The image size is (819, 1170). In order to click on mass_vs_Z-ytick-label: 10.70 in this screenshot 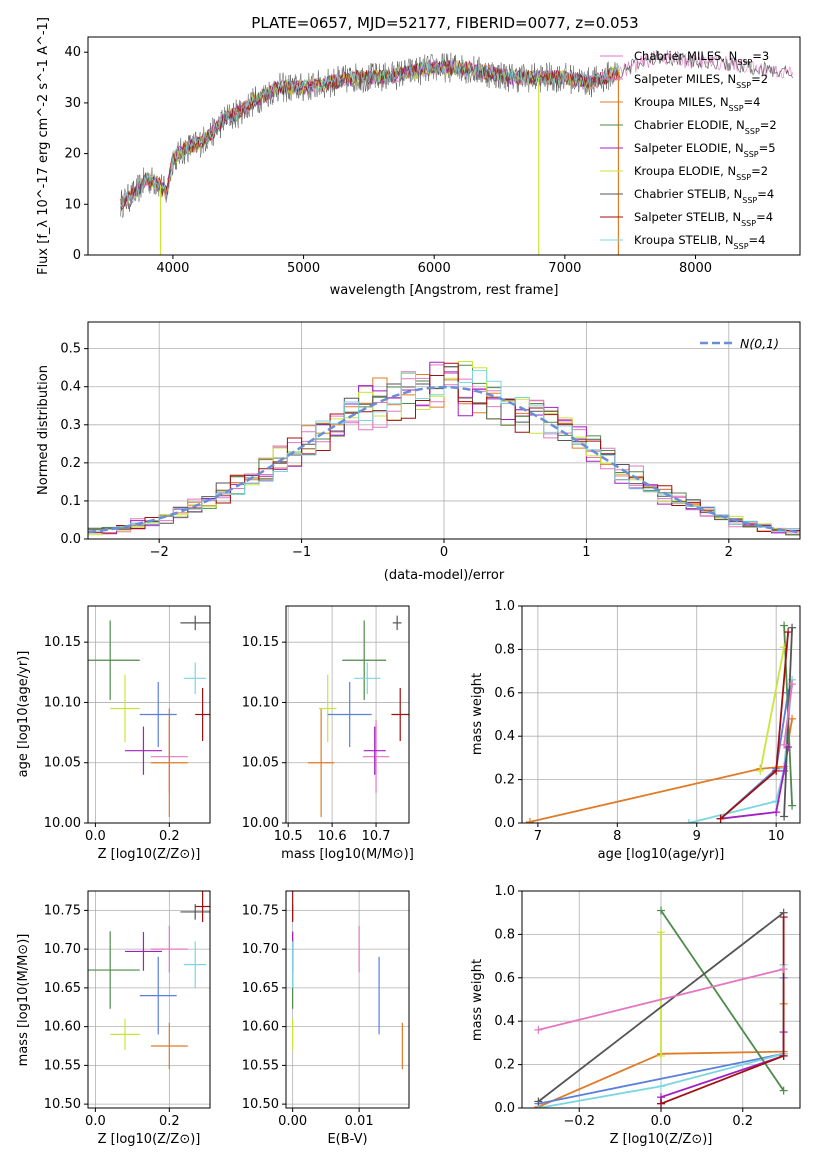, I will do `click(62, 949)`.